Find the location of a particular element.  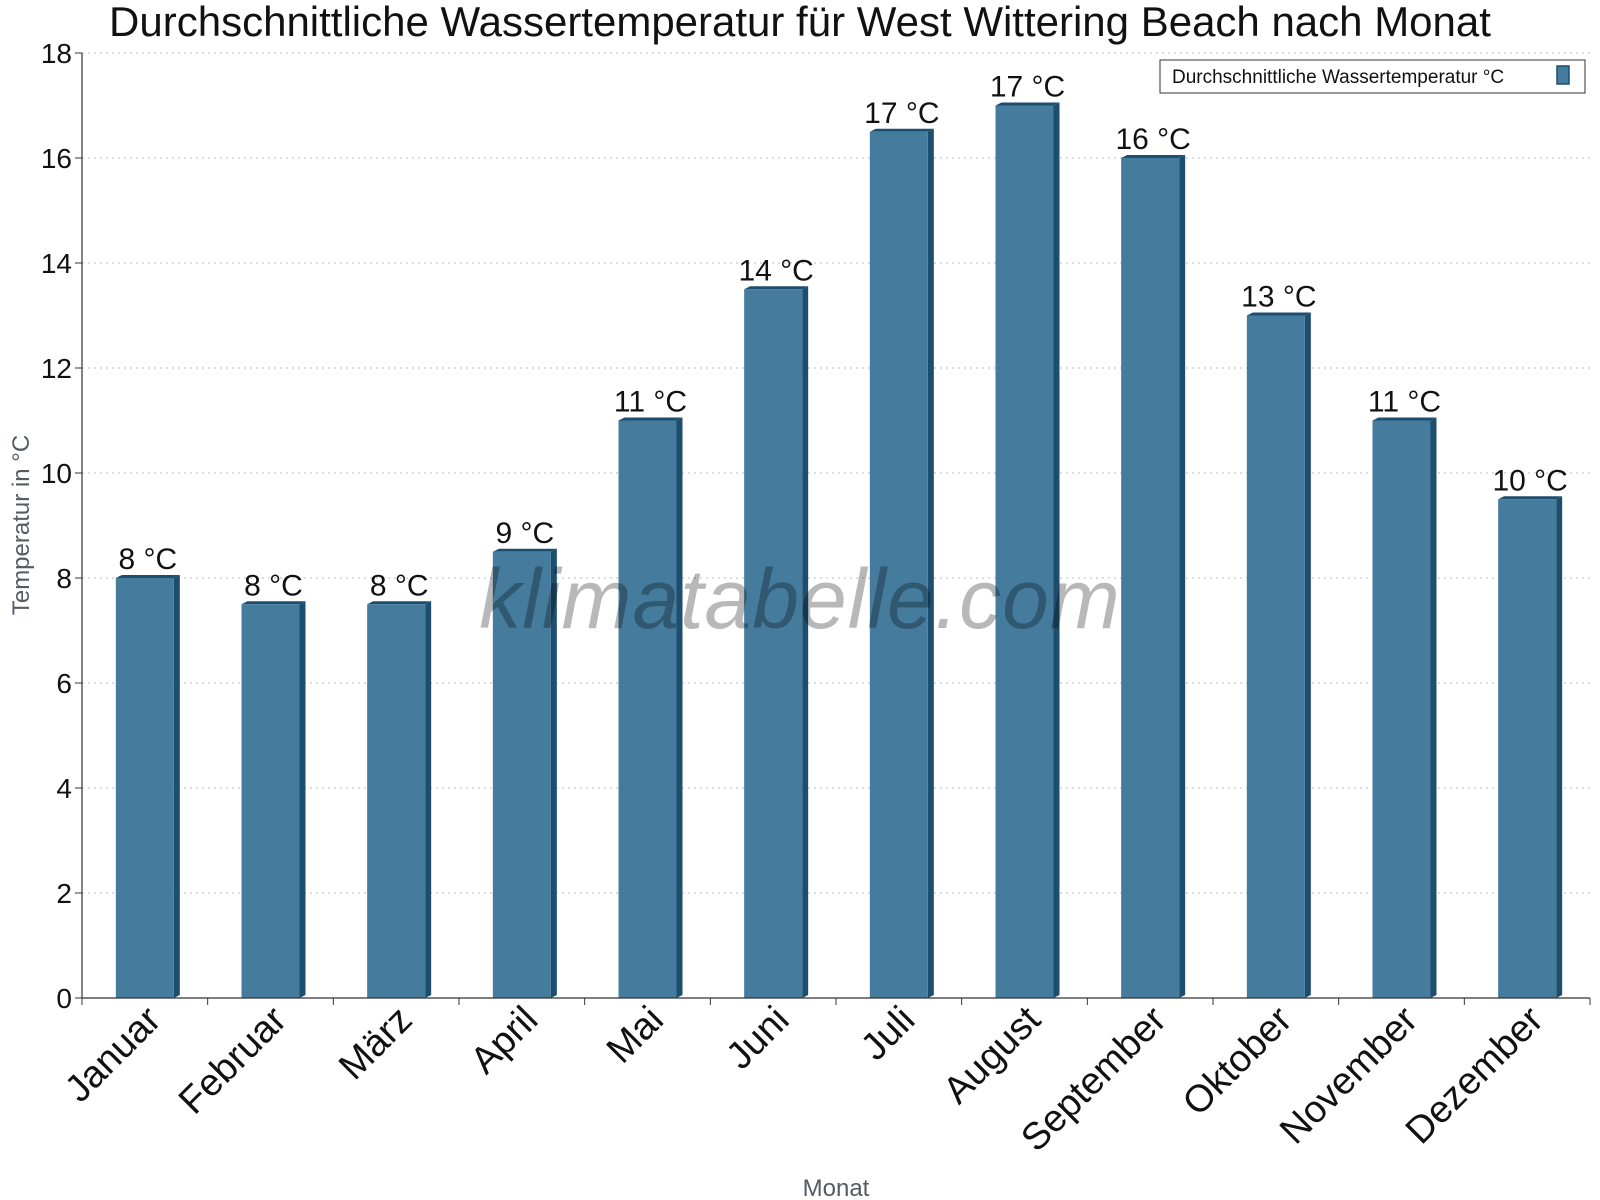

legend-label: Durchschnittliche Wassertemperatur °C is located at coordinates (1338, 77).